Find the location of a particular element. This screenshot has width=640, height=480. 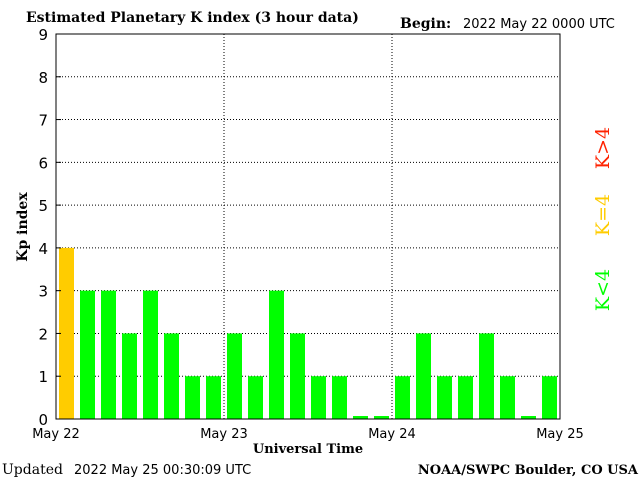

x-tick-label: May 22 is located at coordinates (56, 434).